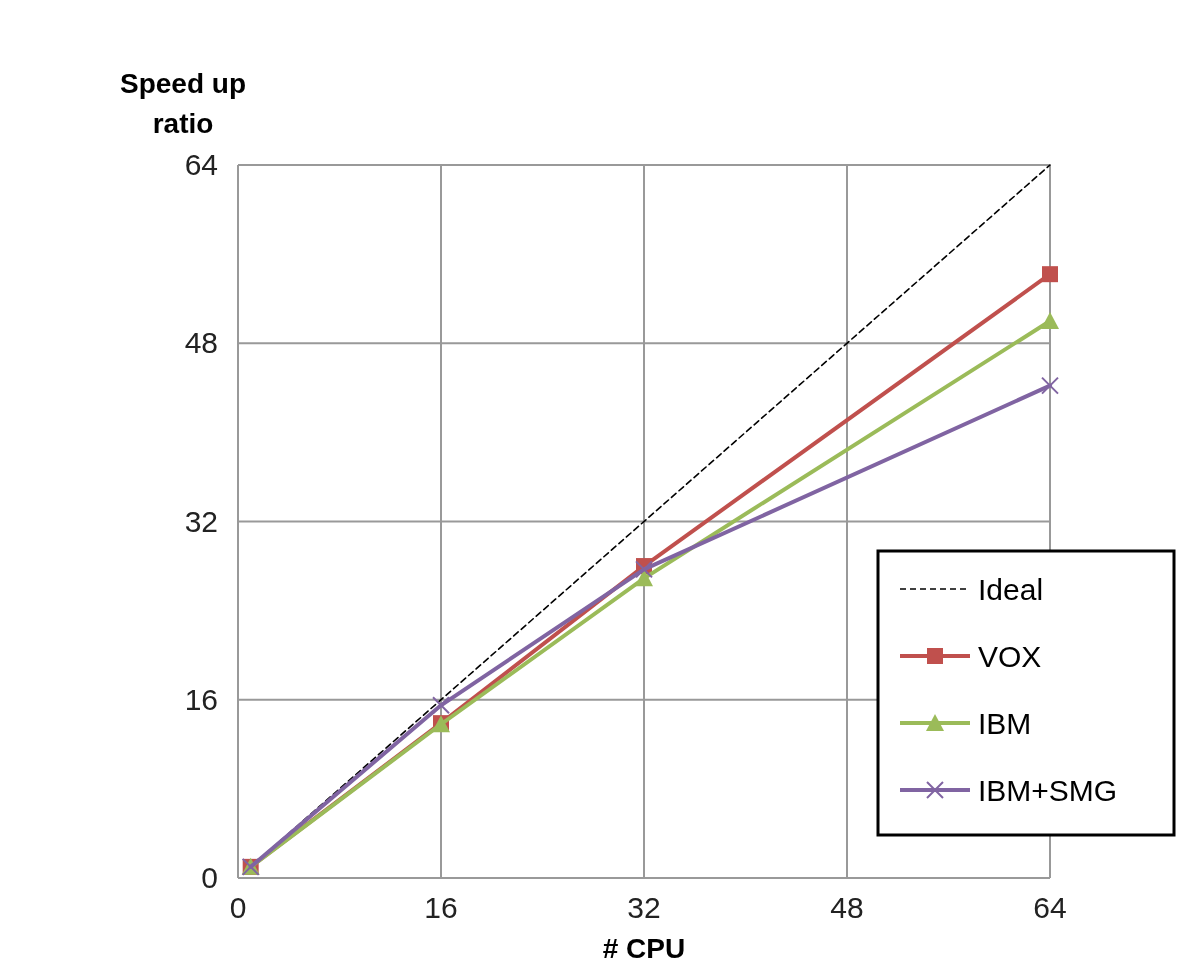 The image size is (1197, 974). Describe the element at coordinates (1048, 790) in the screenshot. I see `legend-label: IBM+SMG` at that location.